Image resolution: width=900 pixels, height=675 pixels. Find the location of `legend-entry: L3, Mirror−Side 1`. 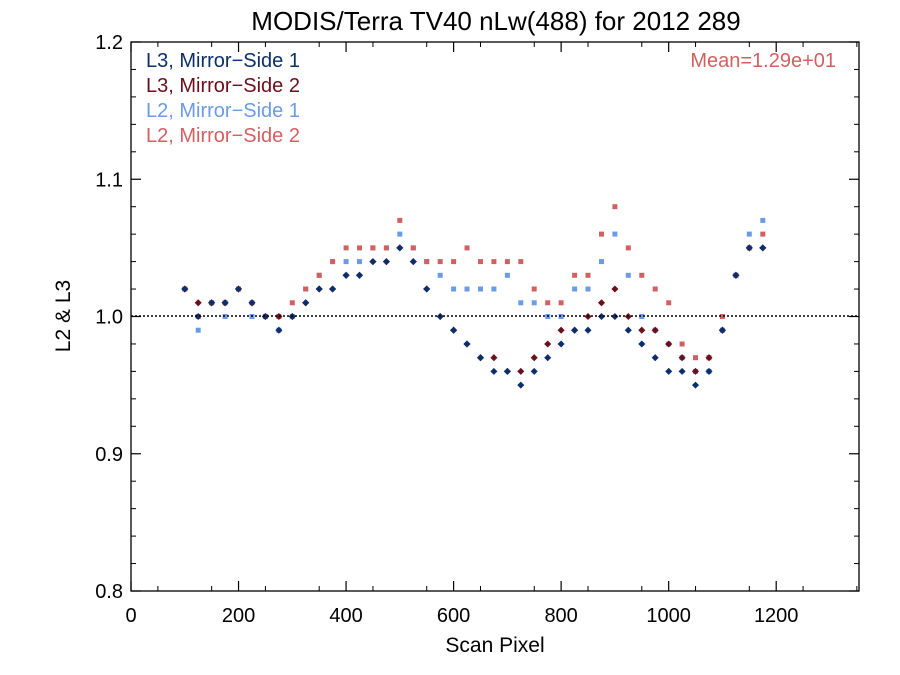

legend-entry: L3, Mirror−Side 1 is located at coordinates (223, 61).